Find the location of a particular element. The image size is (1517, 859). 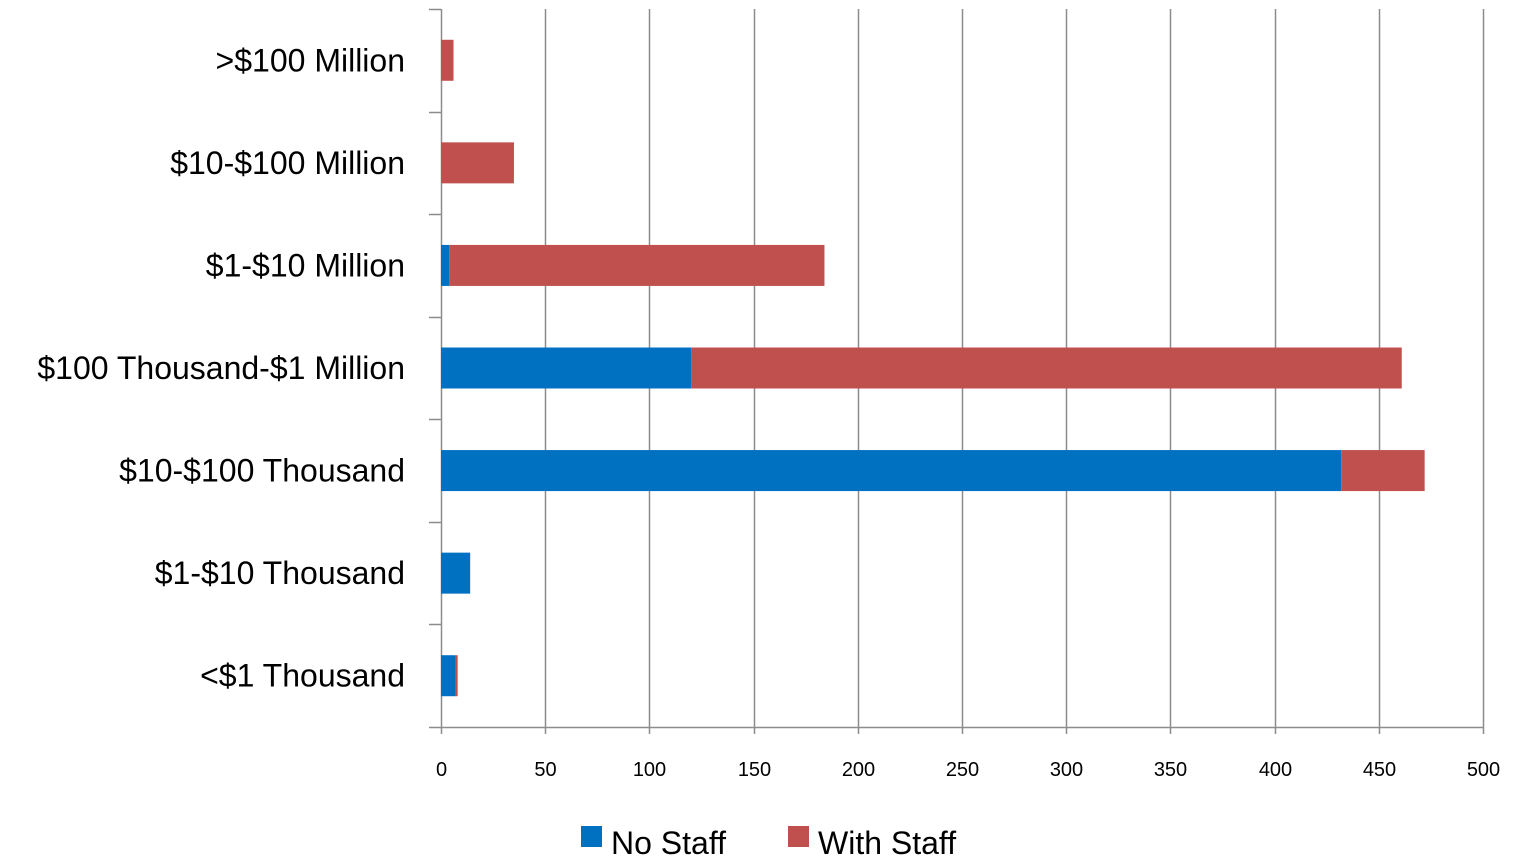

category-label: $10-$100 Million is located at coordinates (287, 163).